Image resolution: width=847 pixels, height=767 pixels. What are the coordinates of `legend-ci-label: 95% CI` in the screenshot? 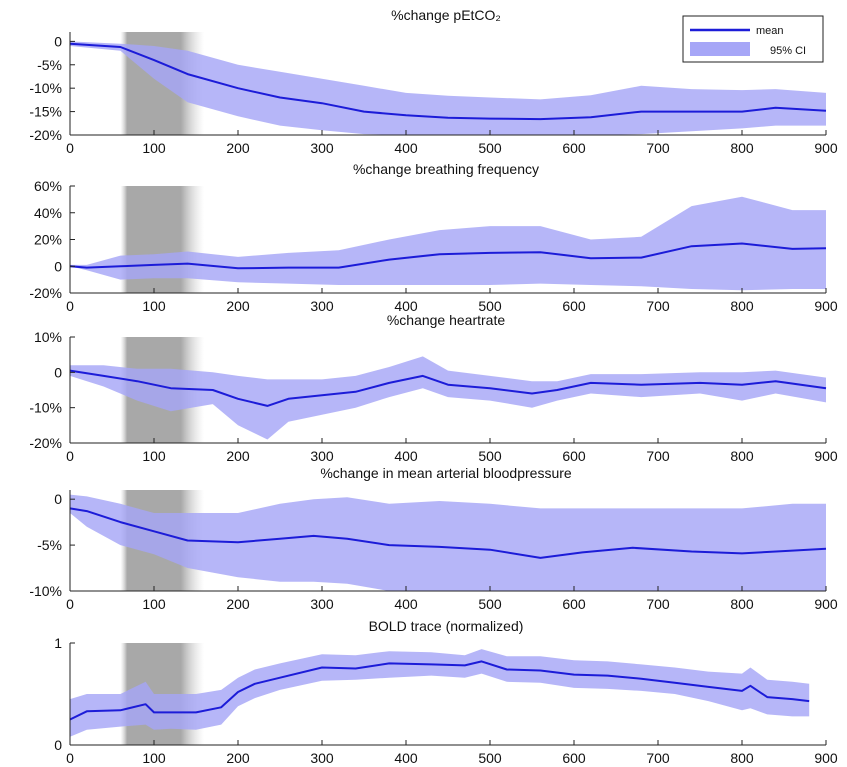 It's located at (788, 51).